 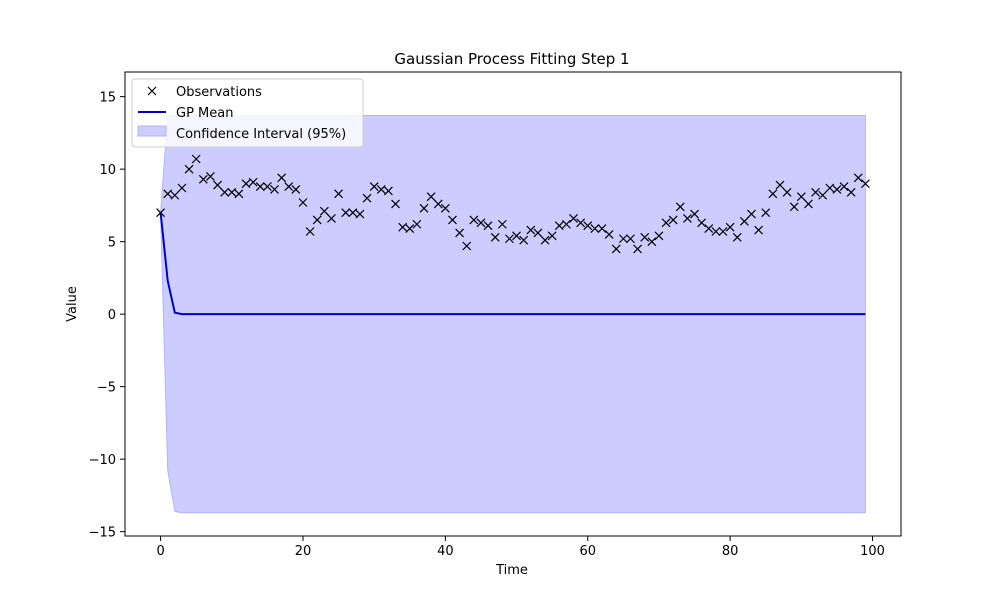 I want to click on legend-label-confidence-interval: Confidence Interval (95%), so click(x=261, y=134).